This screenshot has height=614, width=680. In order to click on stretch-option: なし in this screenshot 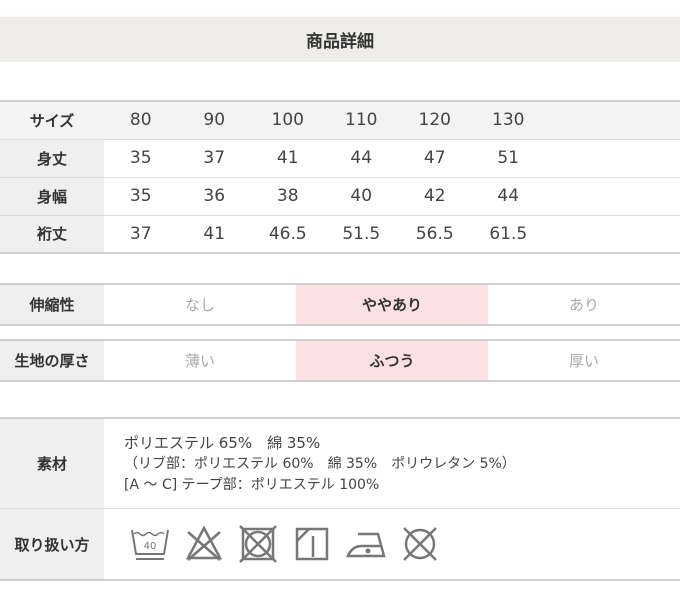, I will do `click(199, 305)`.